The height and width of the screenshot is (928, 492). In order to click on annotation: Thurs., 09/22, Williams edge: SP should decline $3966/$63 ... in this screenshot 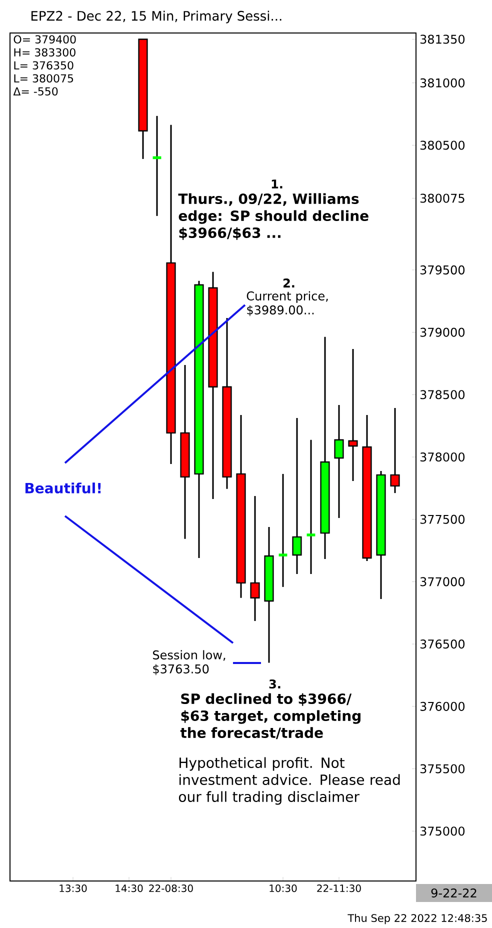, I will do `click(273, 216)`.